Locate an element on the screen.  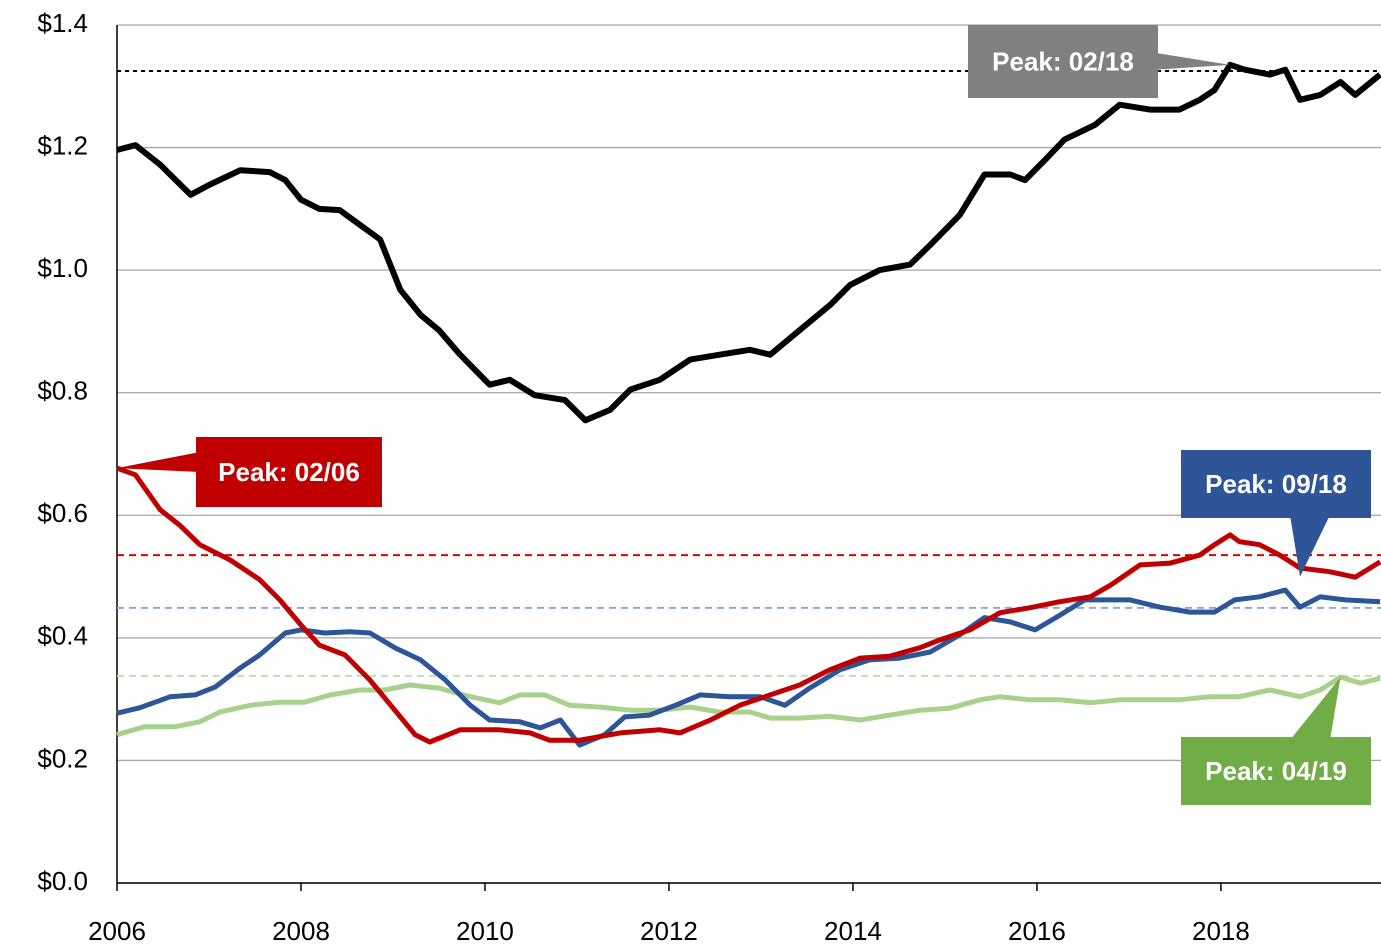
y-tick-label: $0.4 is located at coordinates (62, 636).